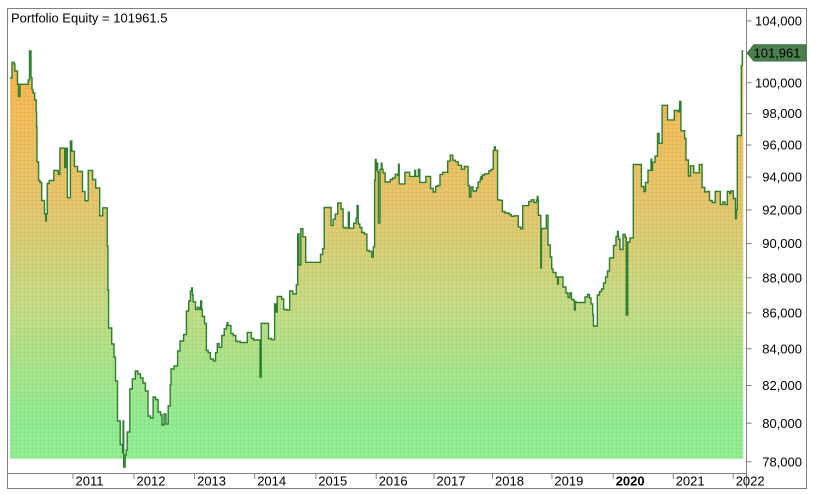 This screenshot has width=817, height=495. Describe the element at coordinates (568, 481) in the screenshot. I see `svg-text: 2019` at that location.